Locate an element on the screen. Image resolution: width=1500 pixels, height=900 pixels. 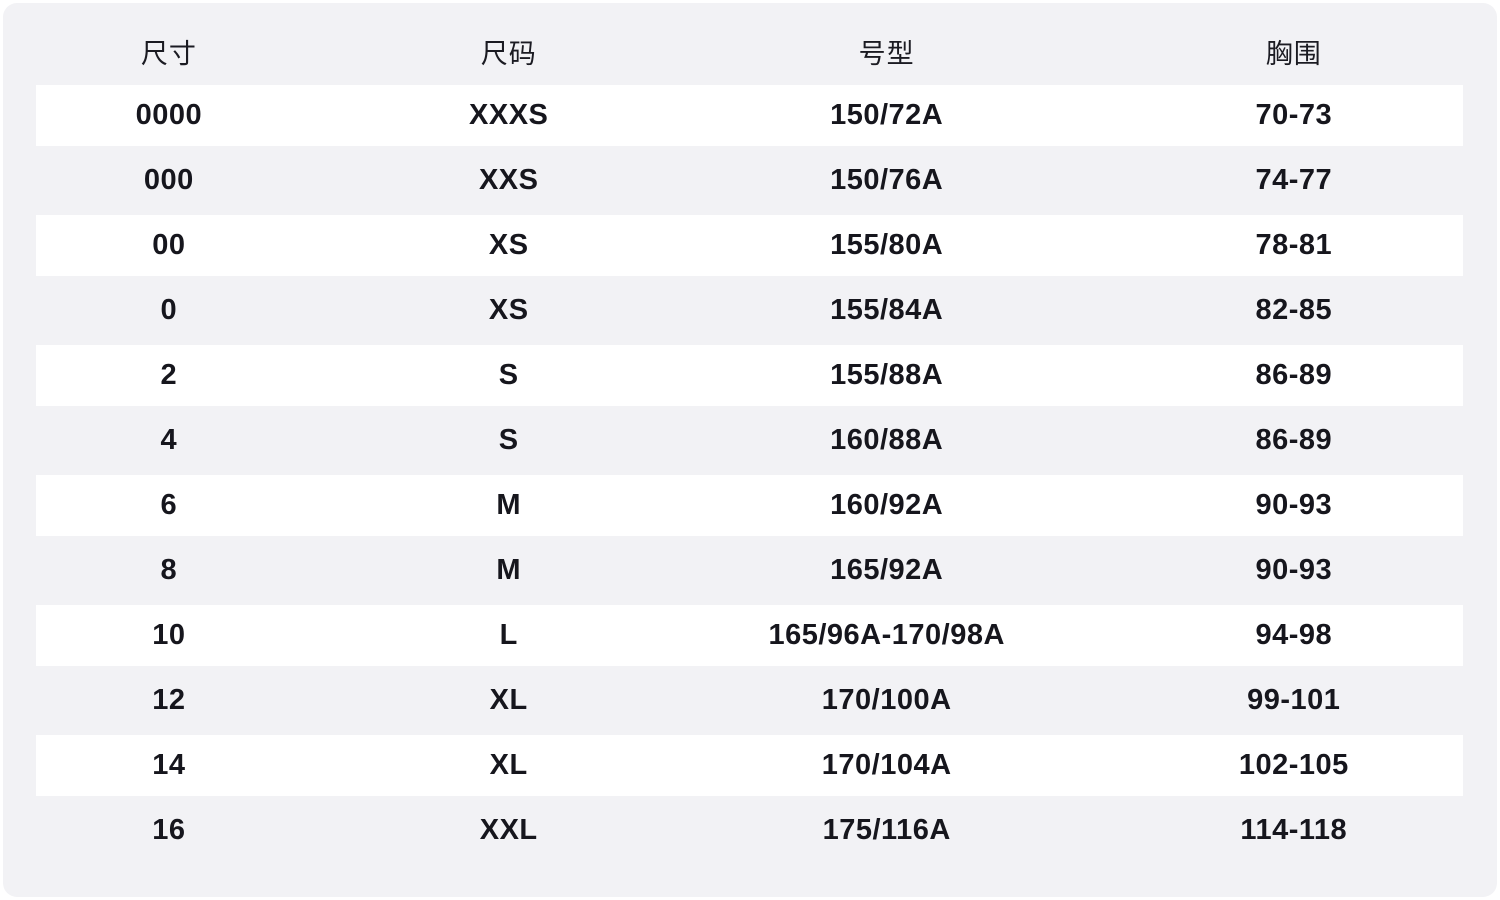
cell-size: 4 is located at coordinates (169, 440).